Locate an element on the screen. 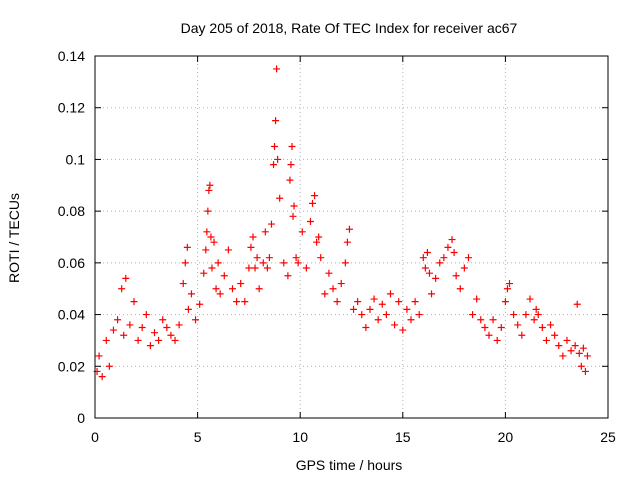 The width and height of the screenshot is (640, 480). y-tick-label: 0.12 is located at coordinates (71, 108).